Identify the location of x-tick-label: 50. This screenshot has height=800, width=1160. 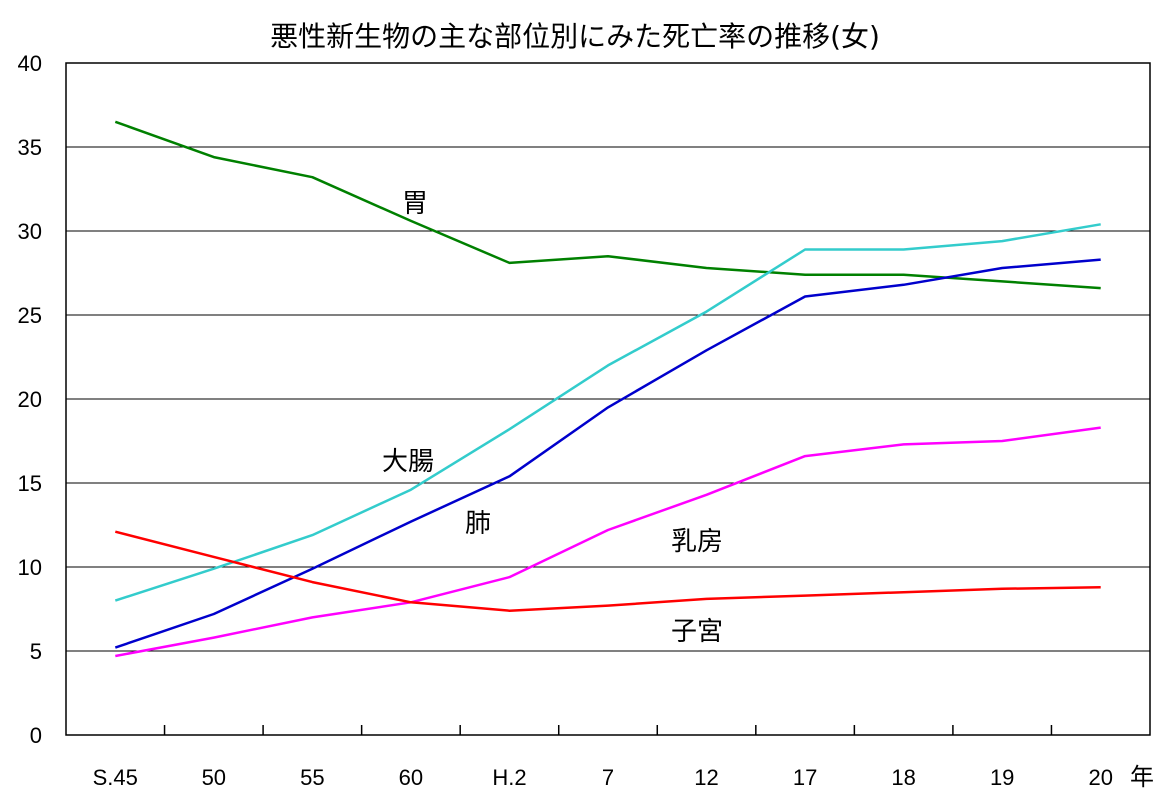
(214, 777).